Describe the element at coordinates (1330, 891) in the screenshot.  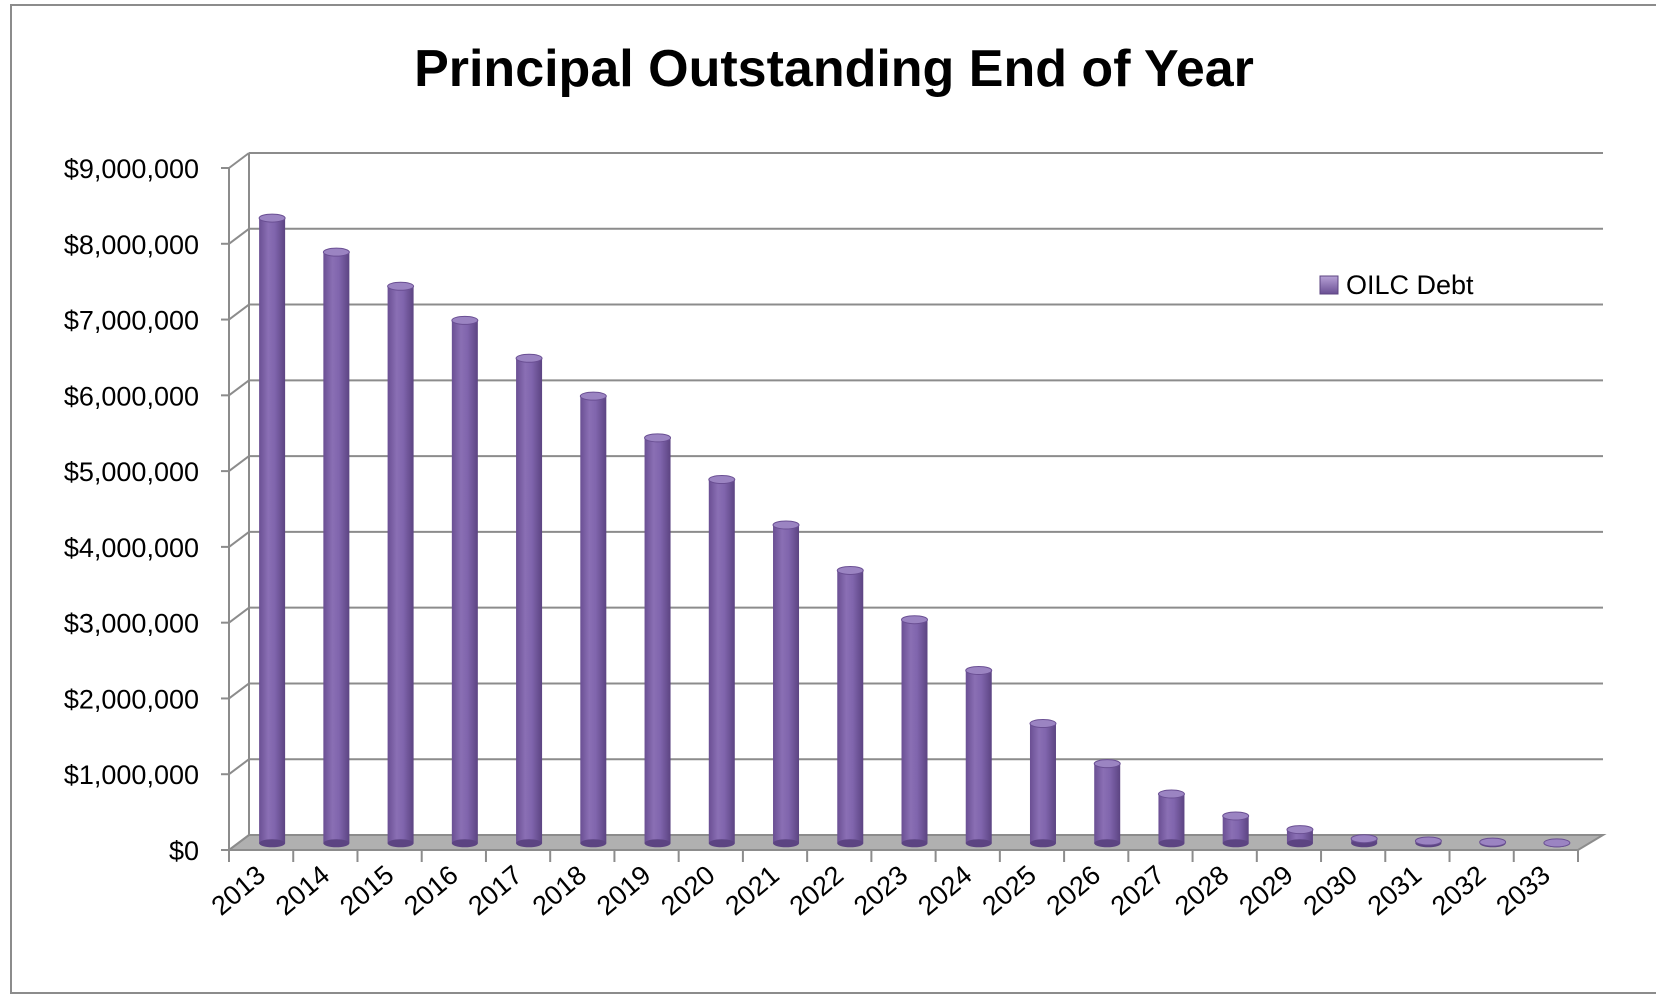
I see `x-tick-label: 2030` at that location.